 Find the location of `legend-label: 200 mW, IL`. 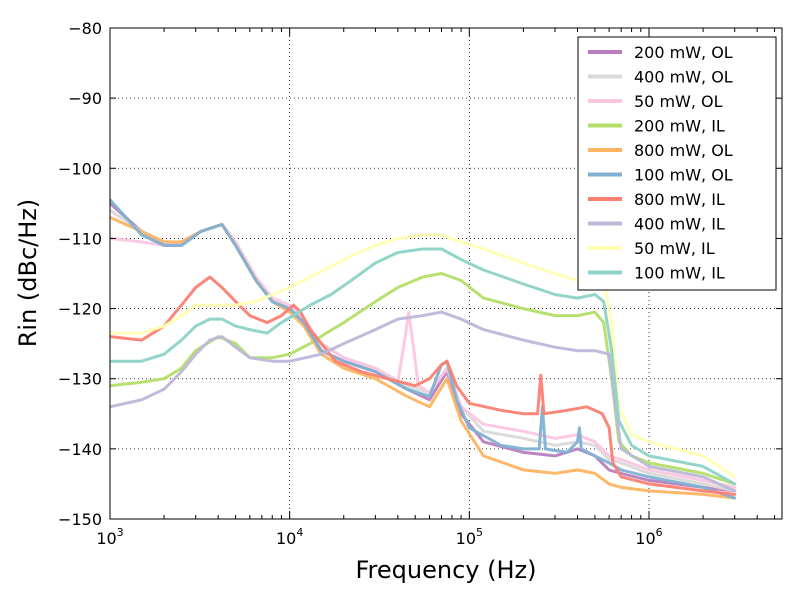

legend-label: 200 mW, IL is located at coordinates (679, 126).